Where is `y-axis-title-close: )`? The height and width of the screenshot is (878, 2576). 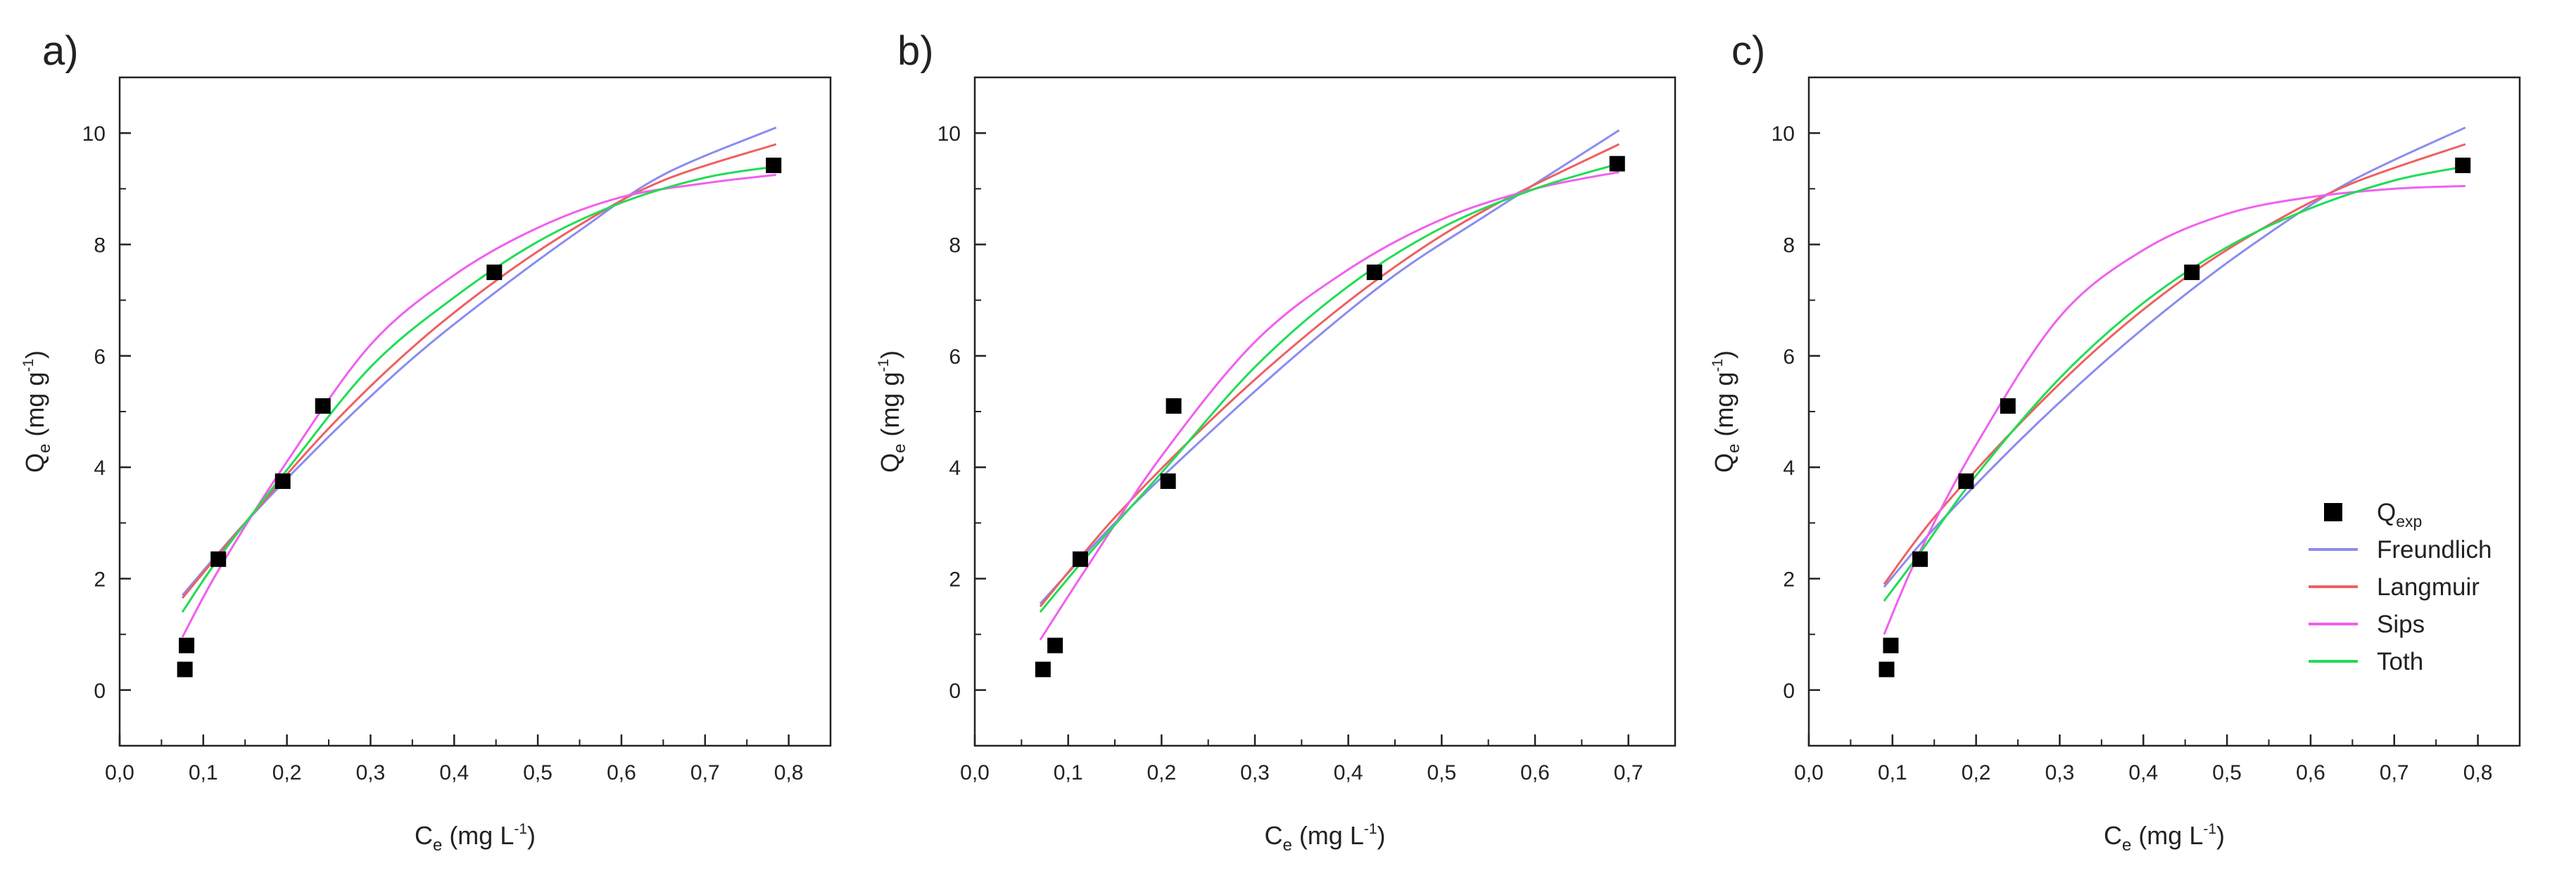
y-axis-title-close: ) is located at coordinates (1724, 354).